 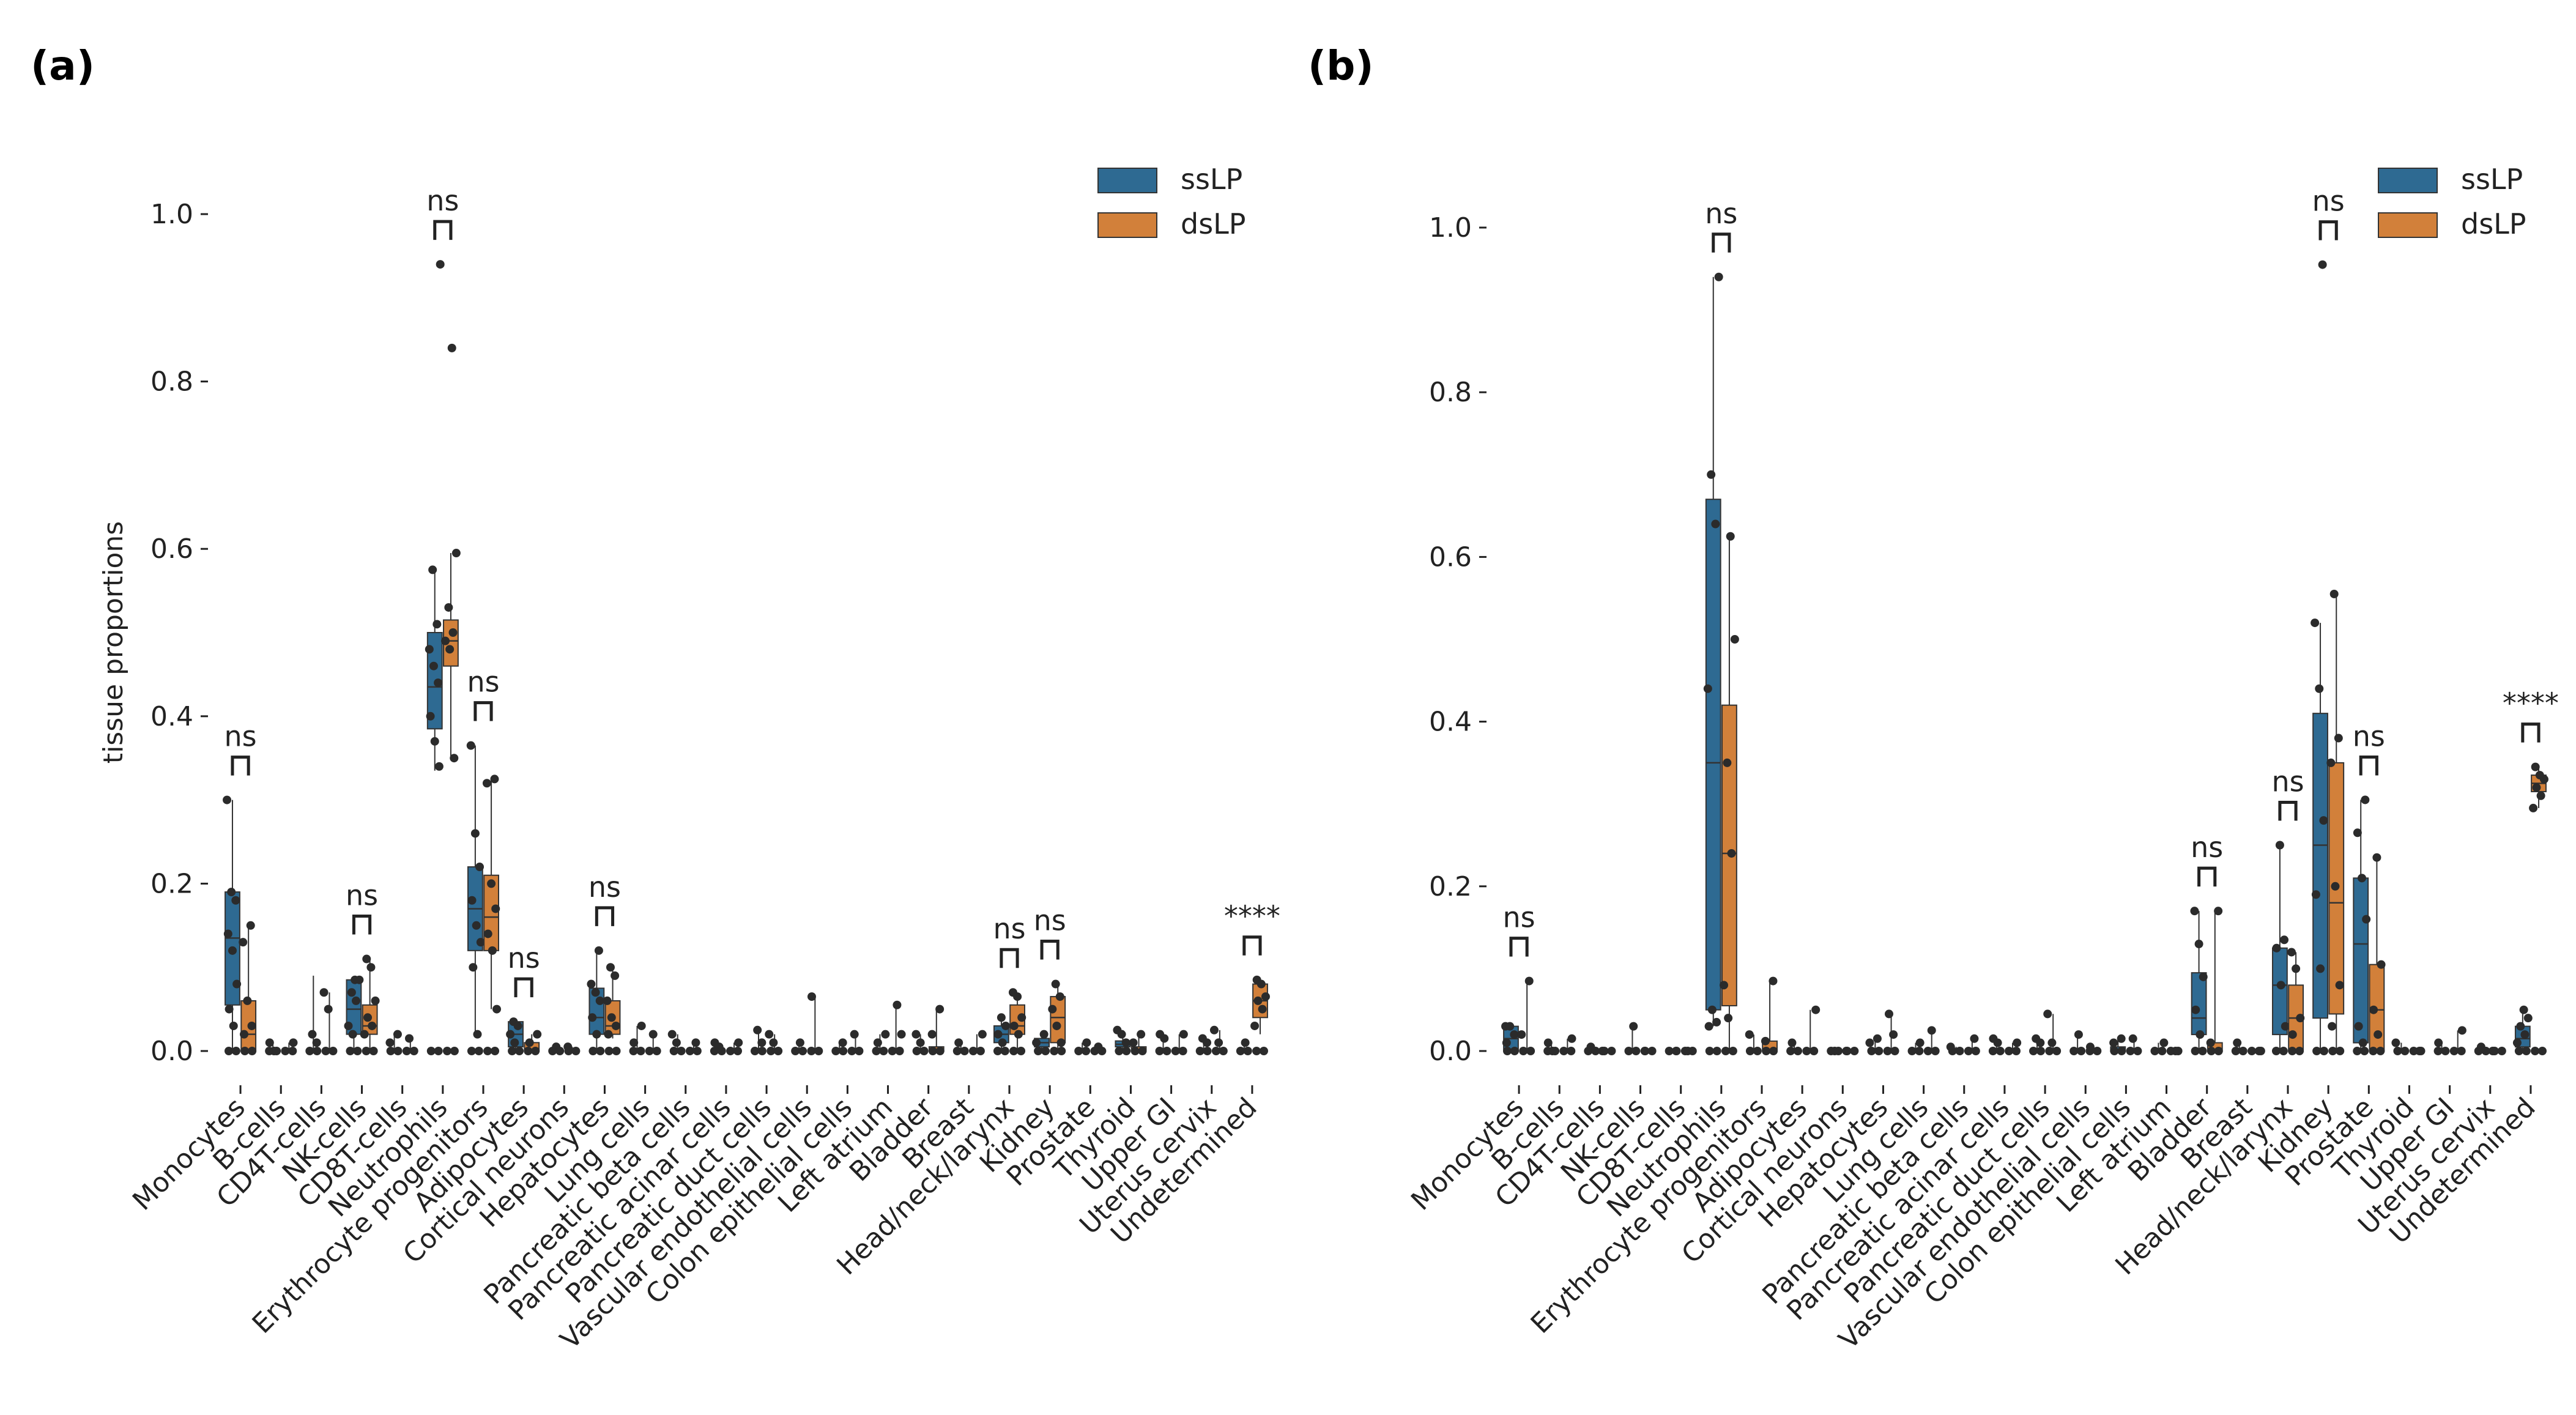 I want to click on box-ssLP-cd8t-cells, so click(x=394, y=1042).